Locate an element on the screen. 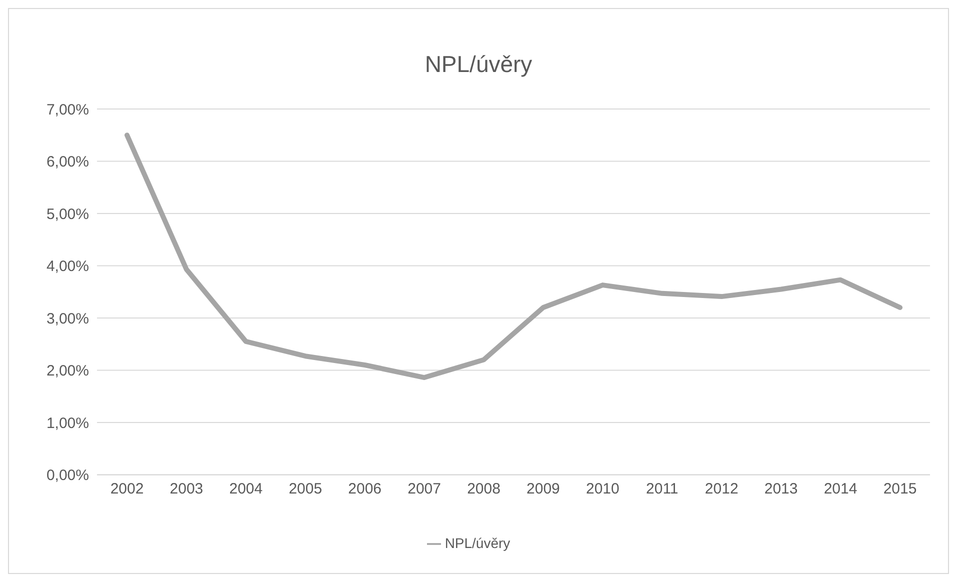  chart-title: NPL/úvěry is located at coordinates (479, 64).